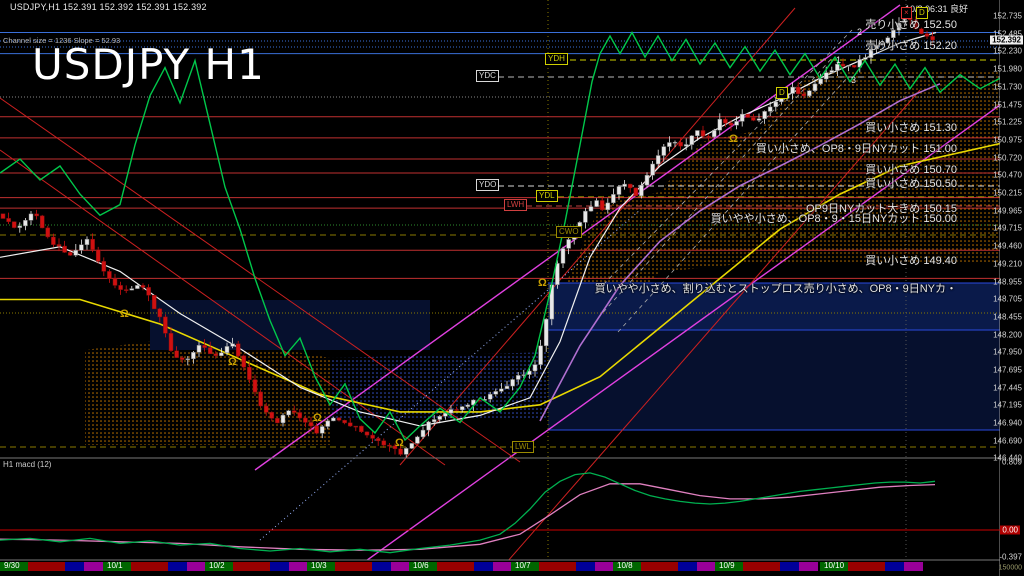 The image size is (1024, 576). Describe the element at coordinates (569, 232) in the screenshot. I see `chart-object-box-cwo: CWO` at that location.